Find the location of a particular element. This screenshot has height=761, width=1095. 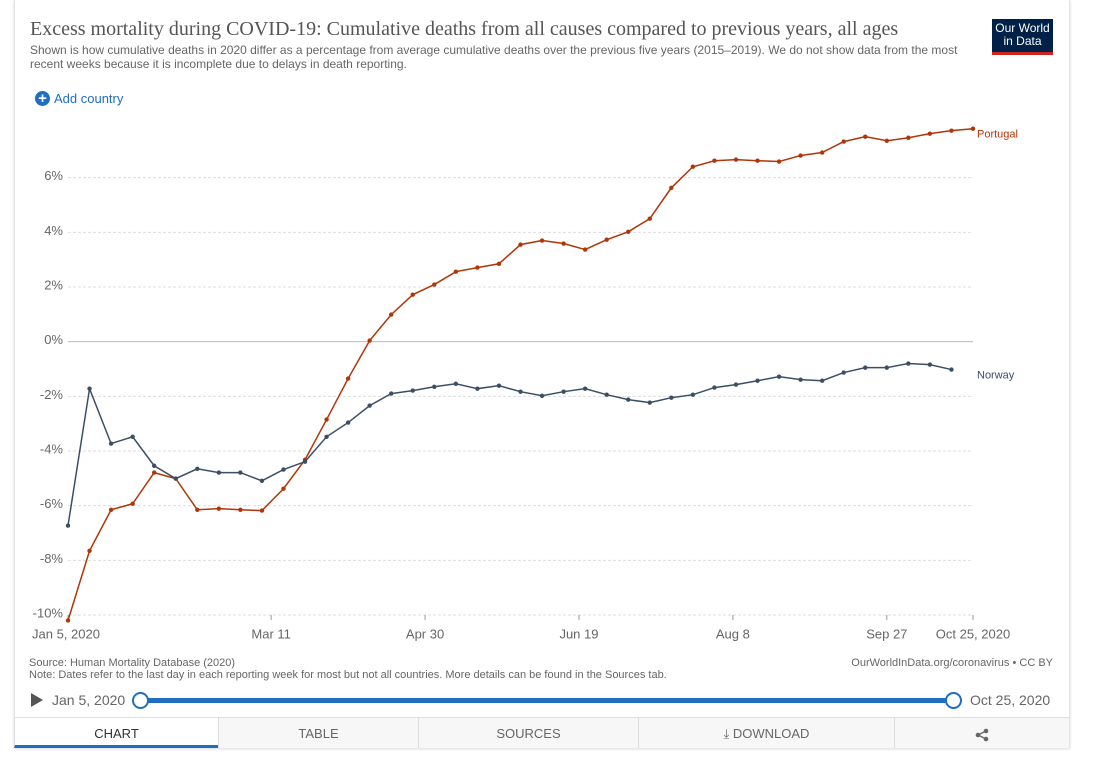

y-tick-label: 6% is located at coordinates (53, 175).